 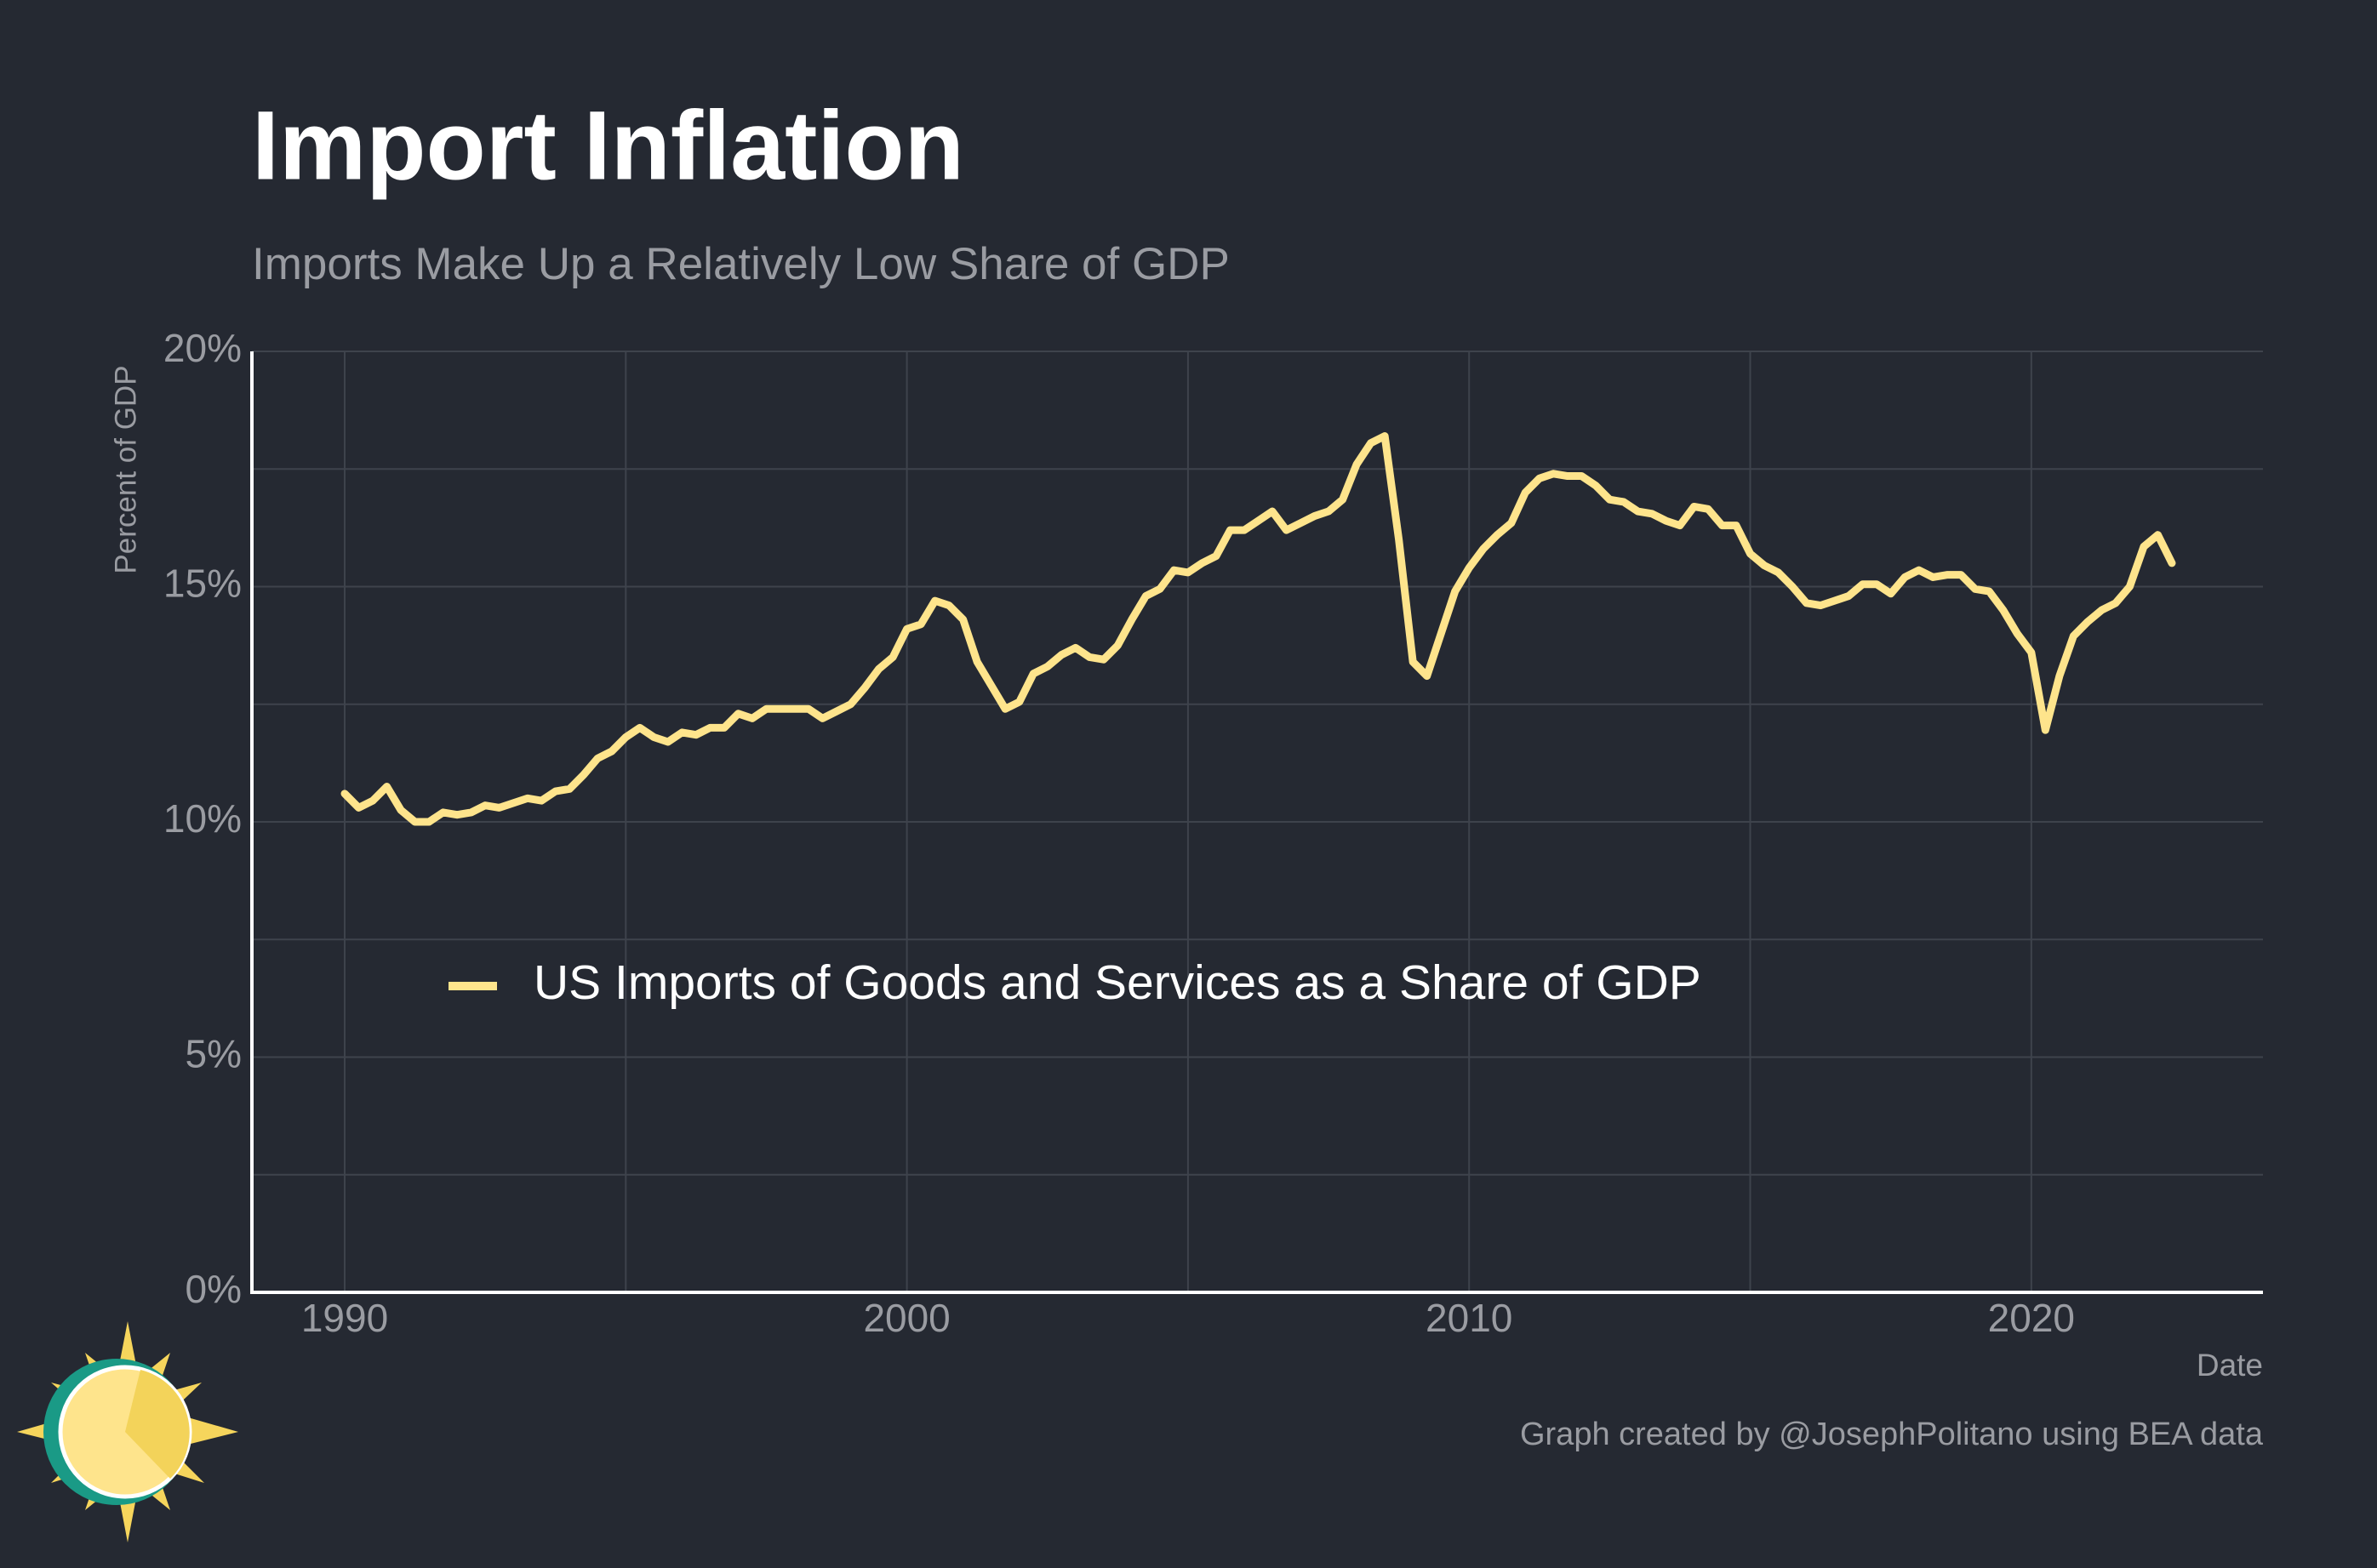 What do you see at coordinates (214, 1054) in the screenshot?
I see `y-tick-label: 5%` at bounding box center [214, 1054].